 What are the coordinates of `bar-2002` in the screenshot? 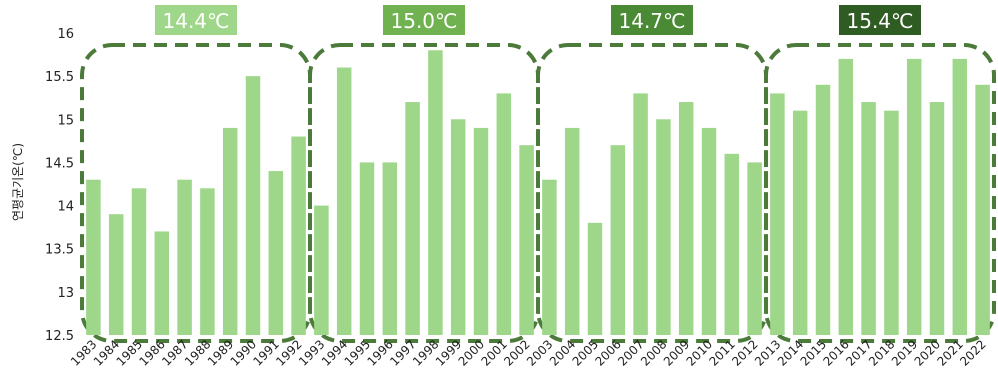 It's located at (526, 240).